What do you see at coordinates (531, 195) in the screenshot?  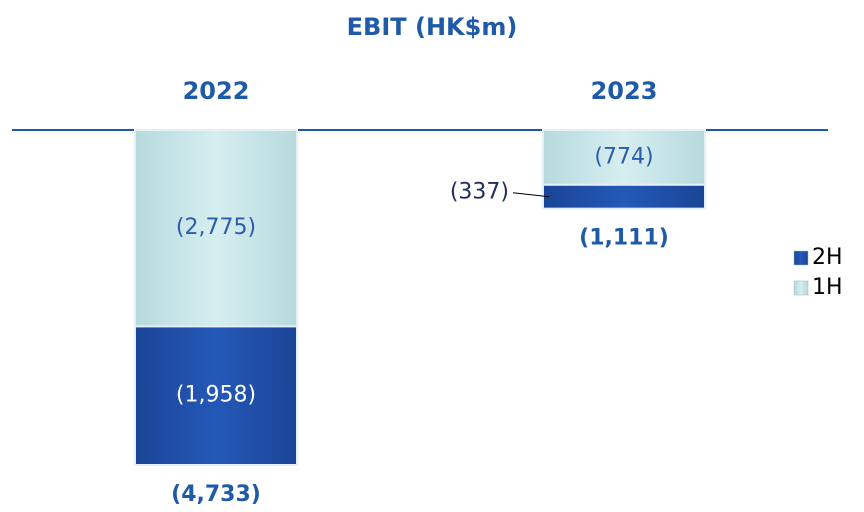 I see `leader-line` at bounding box center [531, 195].